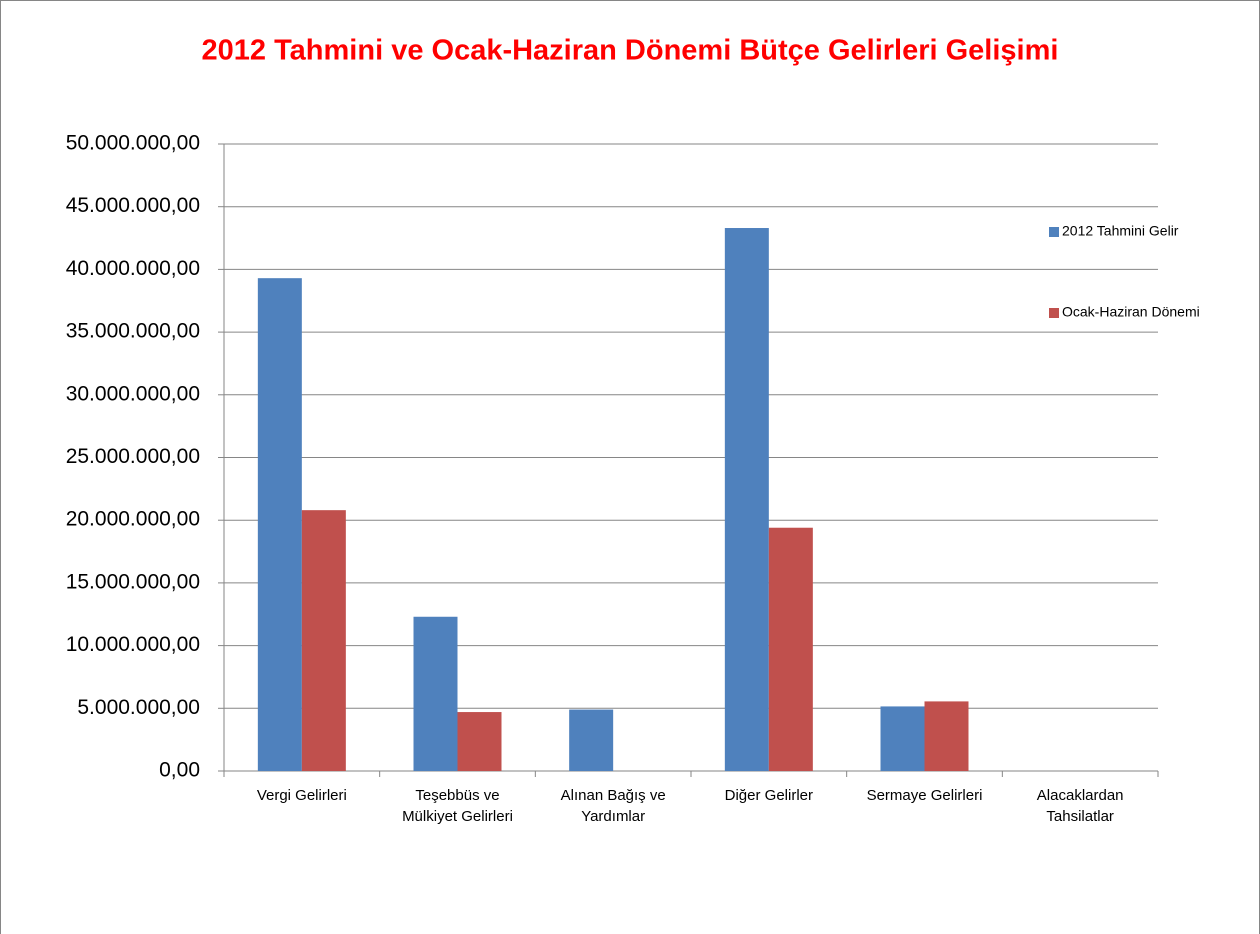  What do you see at coordinates (1080, 806) in the screenshot?
I see `x-tick-label: Alacaklardan Tahsilatlar` at bounding box center [1080, 806].